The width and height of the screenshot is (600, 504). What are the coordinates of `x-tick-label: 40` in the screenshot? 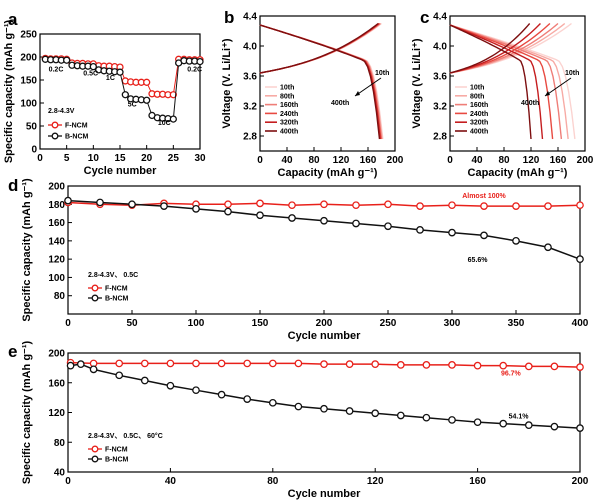 It's located at (171, 481).